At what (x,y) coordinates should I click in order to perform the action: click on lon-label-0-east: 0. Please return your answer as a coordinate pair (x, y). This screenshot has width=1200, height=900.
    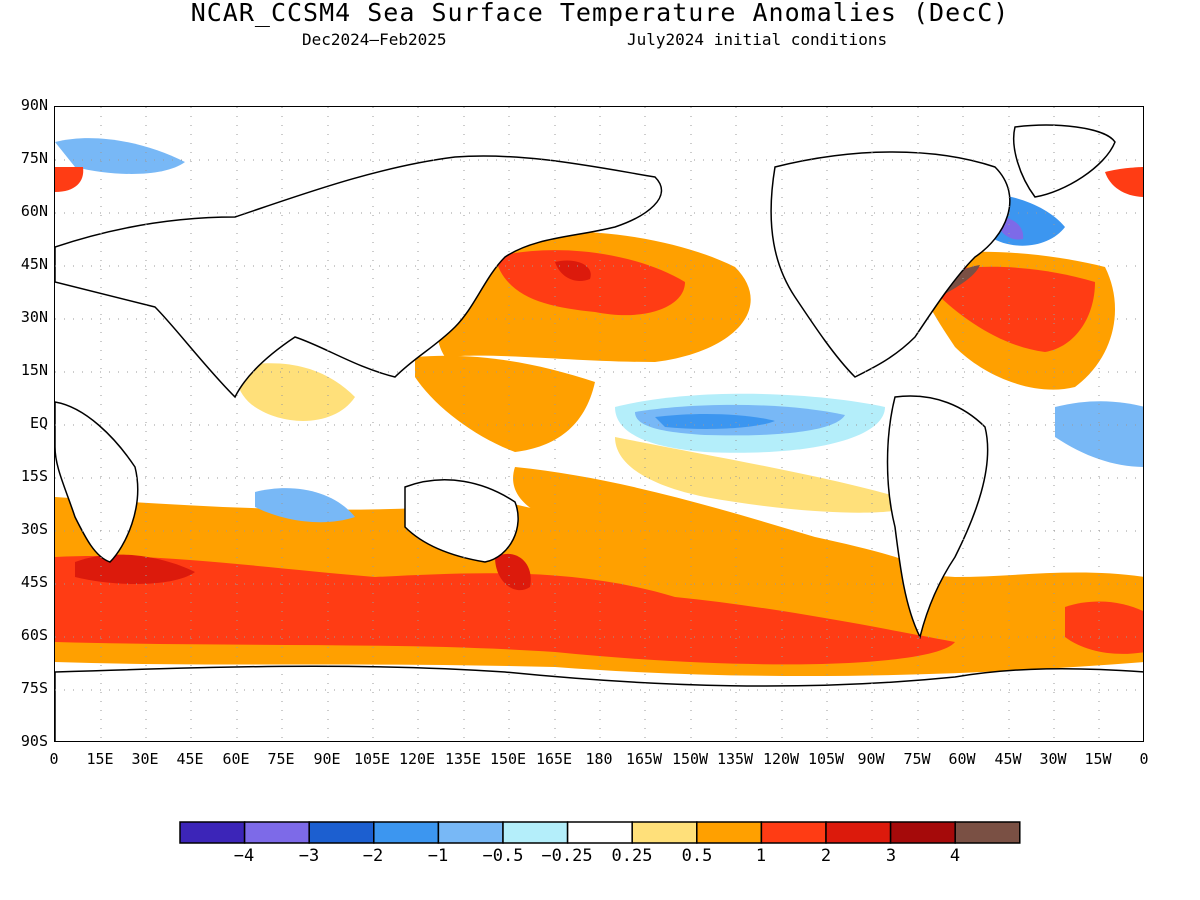
    Looking at the image, I should click on (1144, 759).